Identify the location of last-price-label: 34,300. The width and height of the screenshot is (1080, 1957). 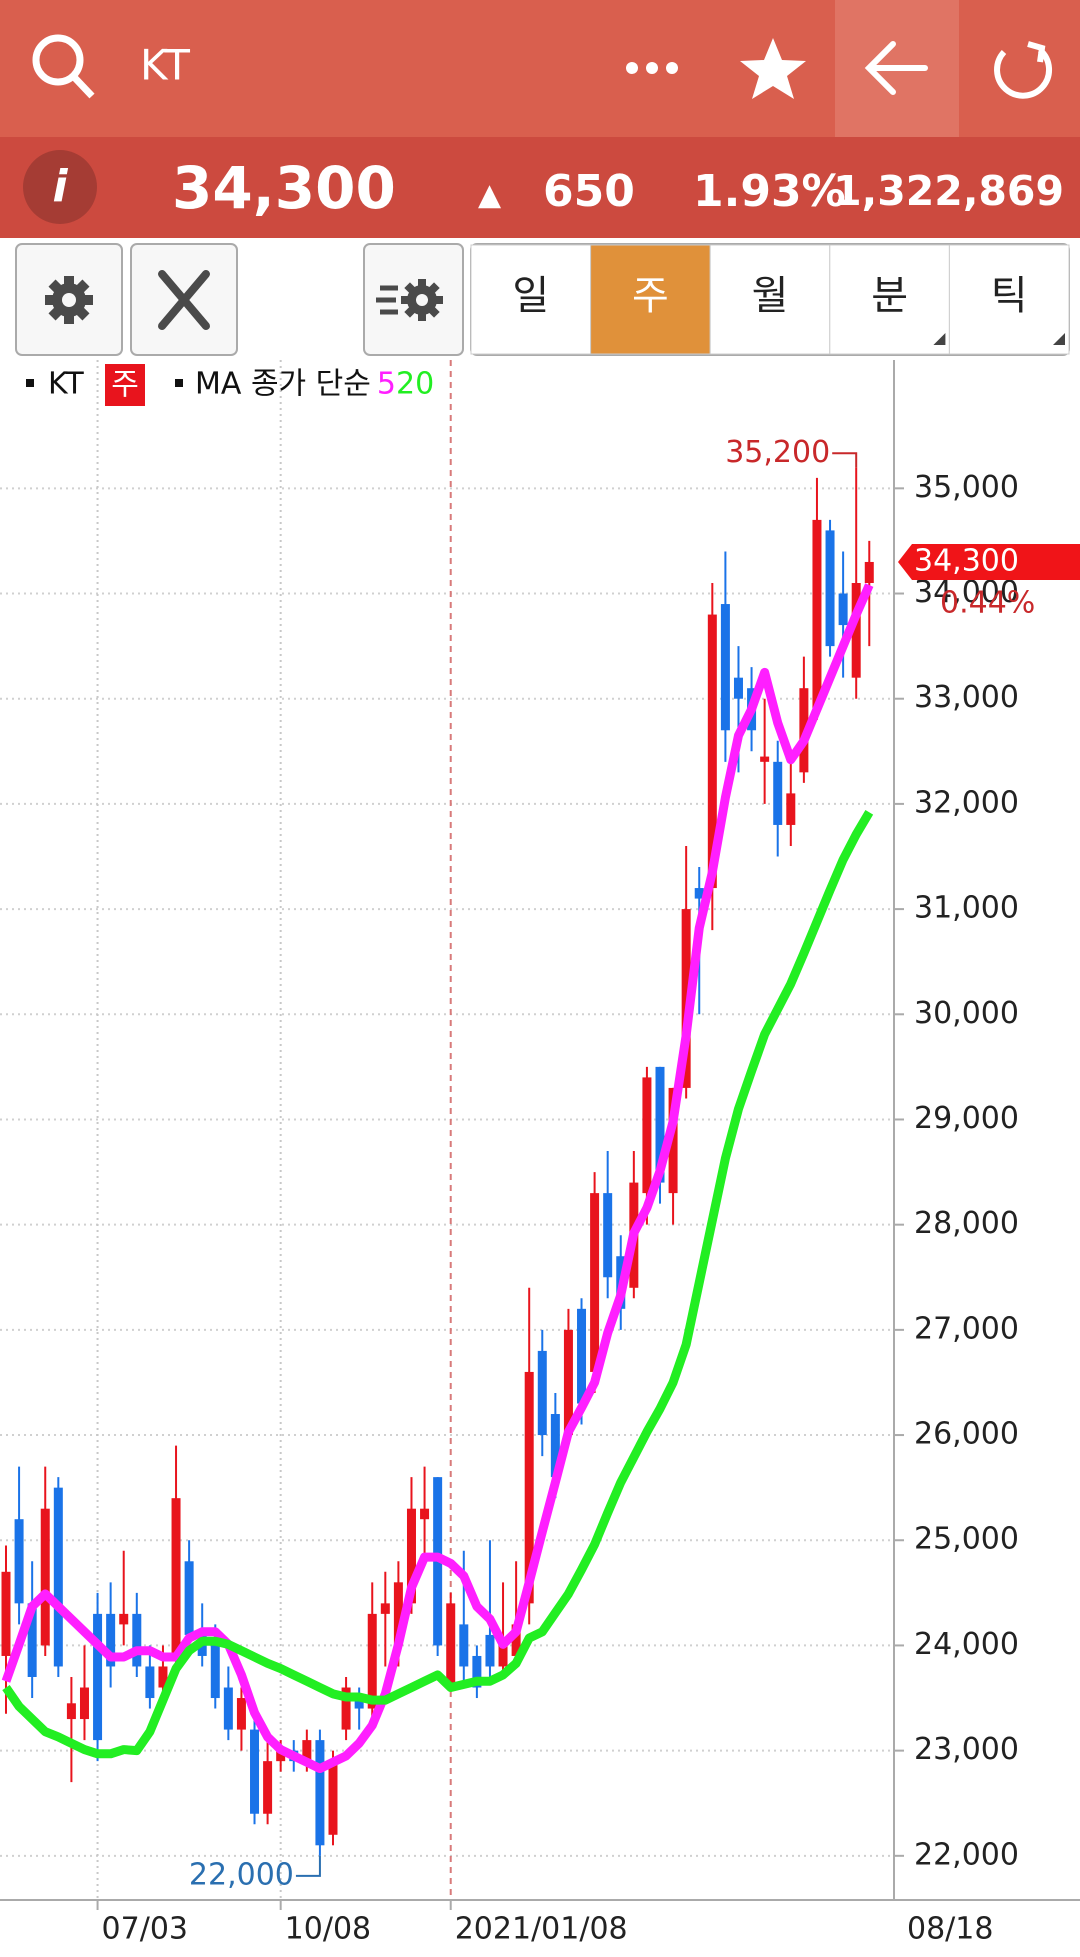
(966, 560).